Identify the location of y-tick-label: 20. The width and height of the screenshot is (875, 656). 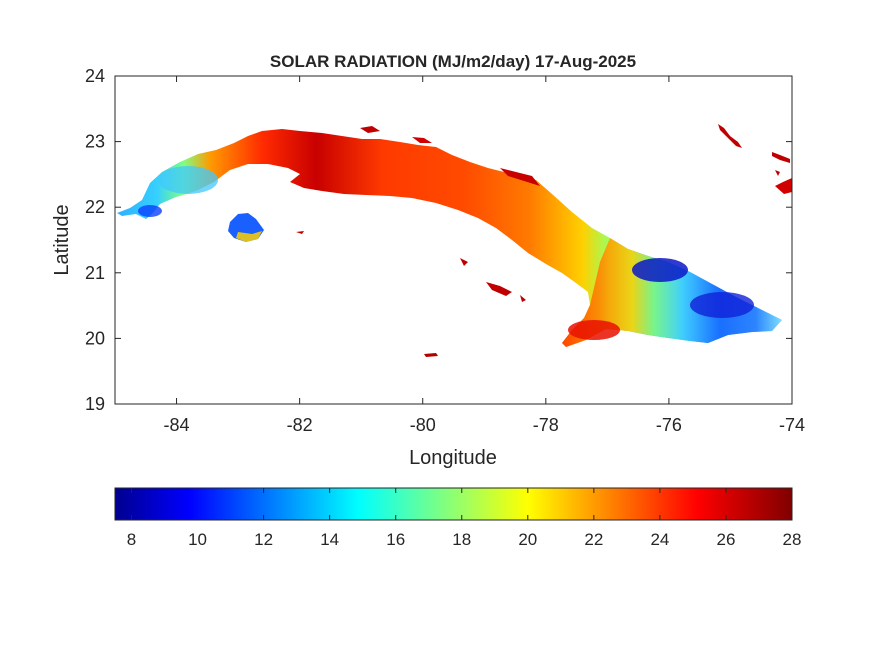
(95, 338).